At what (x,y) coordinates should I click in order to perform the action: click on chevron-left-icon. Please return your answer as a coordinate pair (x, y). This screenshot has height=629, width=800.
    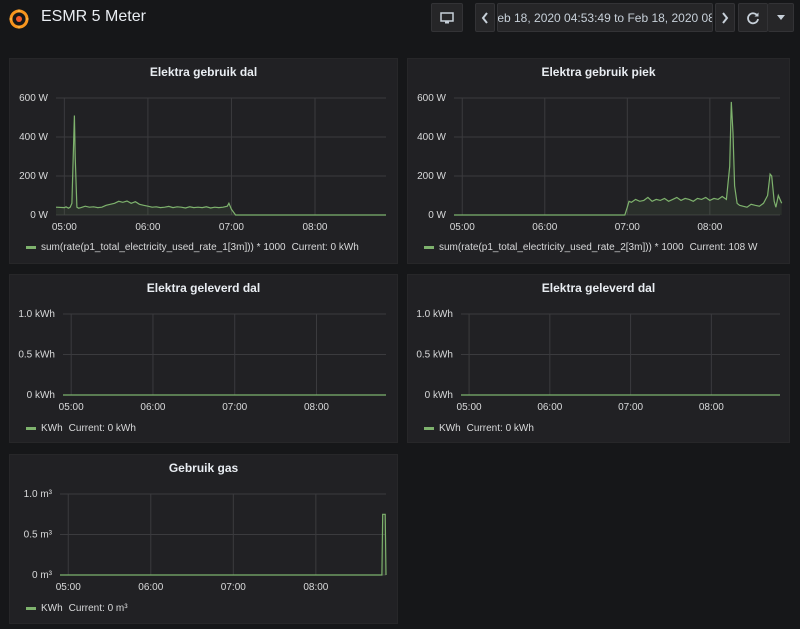
    Looking at the image, I should click on (484, 17).